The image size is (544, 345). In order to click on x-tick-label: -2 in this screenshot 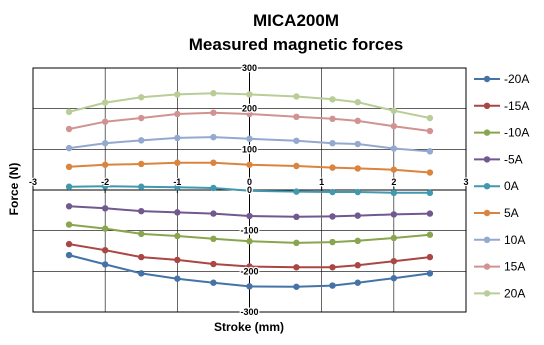, I will do `click(105, 182)`.